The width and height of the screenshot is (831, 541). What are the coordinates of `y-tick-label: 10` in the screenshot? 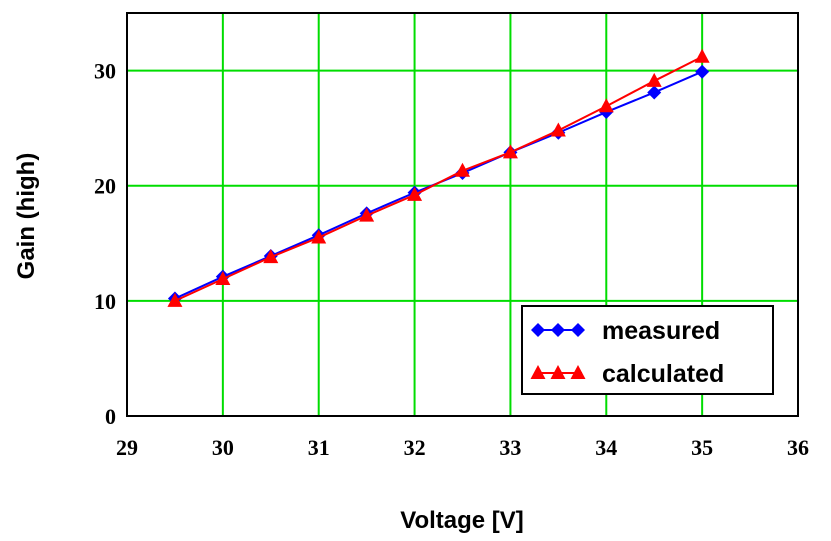 It's located at (105, 301).